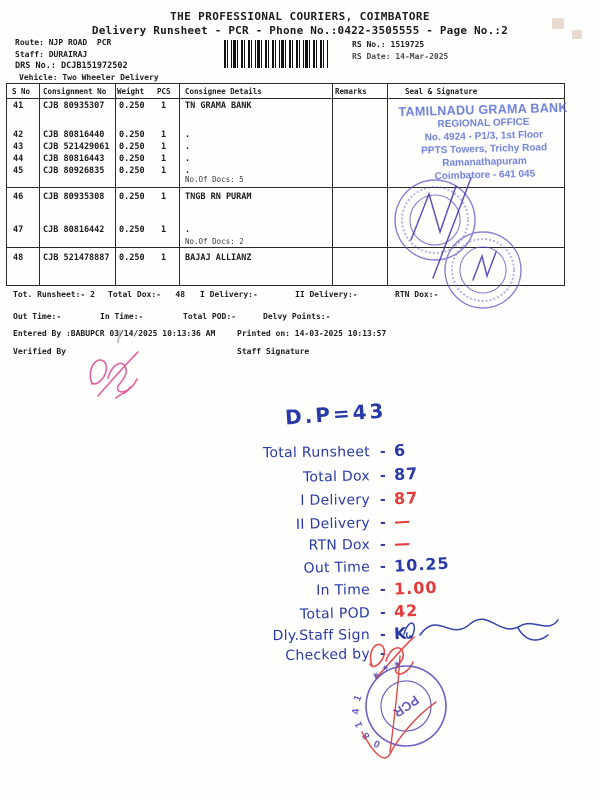 The width and height of the screenshot is (600, 800). I want to click on col-header-remarks: Remarks, so click(351, 91).